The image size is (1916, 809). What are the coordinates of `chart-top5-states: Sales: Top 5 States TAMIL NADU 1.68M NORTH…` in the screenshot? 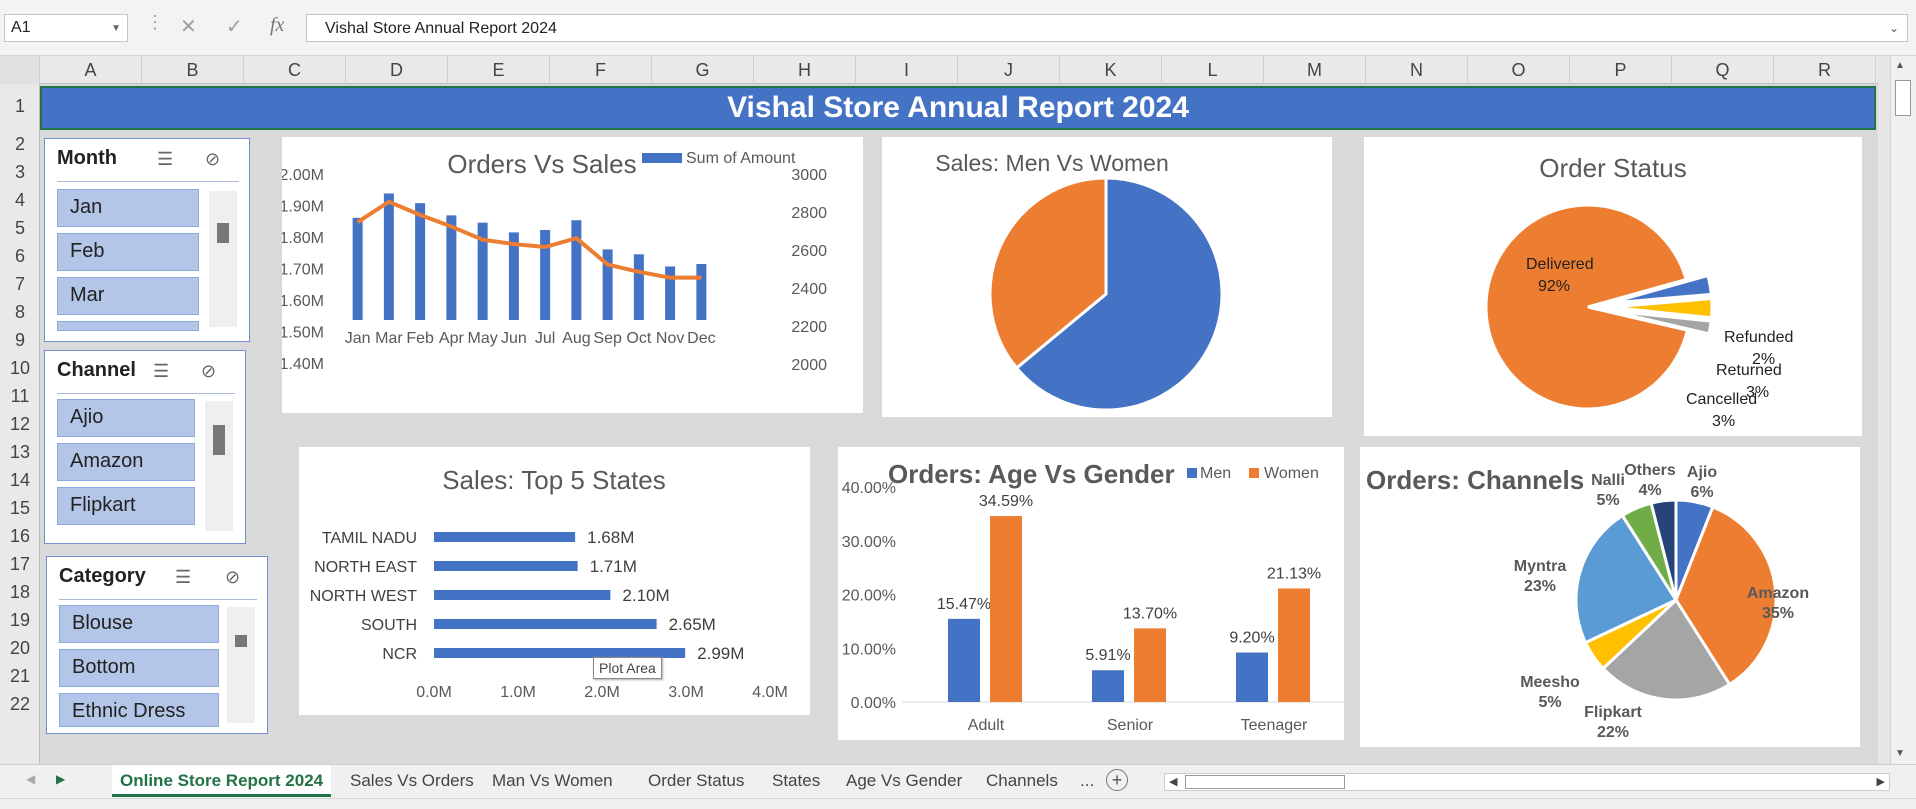 It's located at (554, 581).